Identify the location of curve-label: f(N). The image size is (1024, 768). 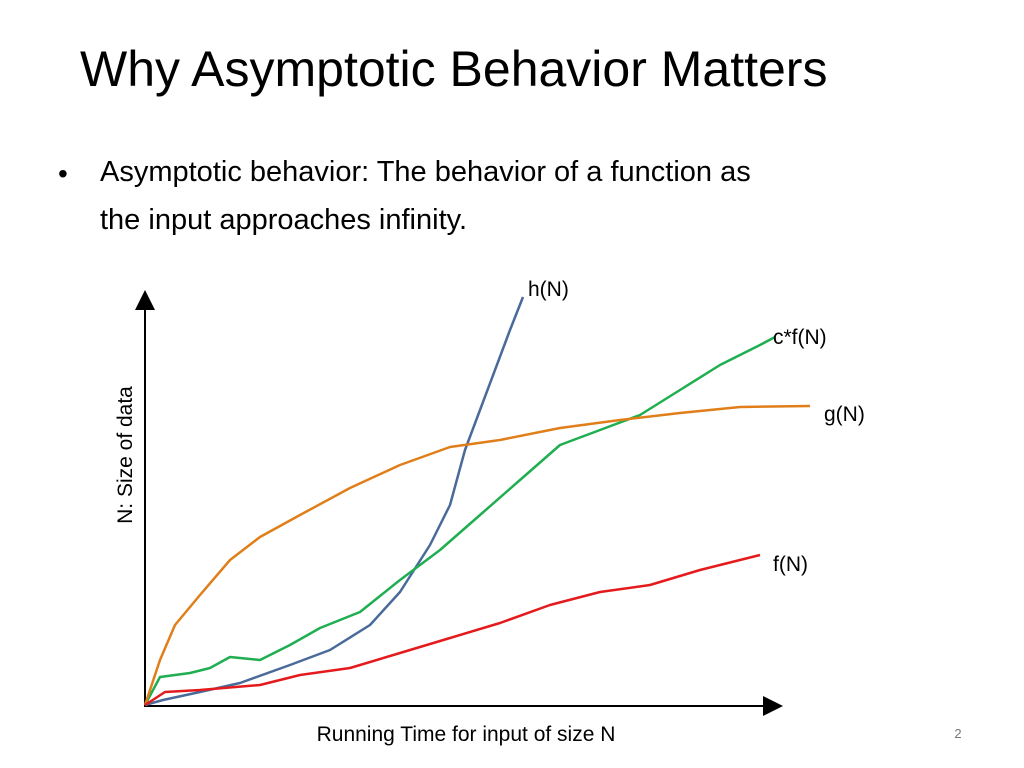
(790, 564).